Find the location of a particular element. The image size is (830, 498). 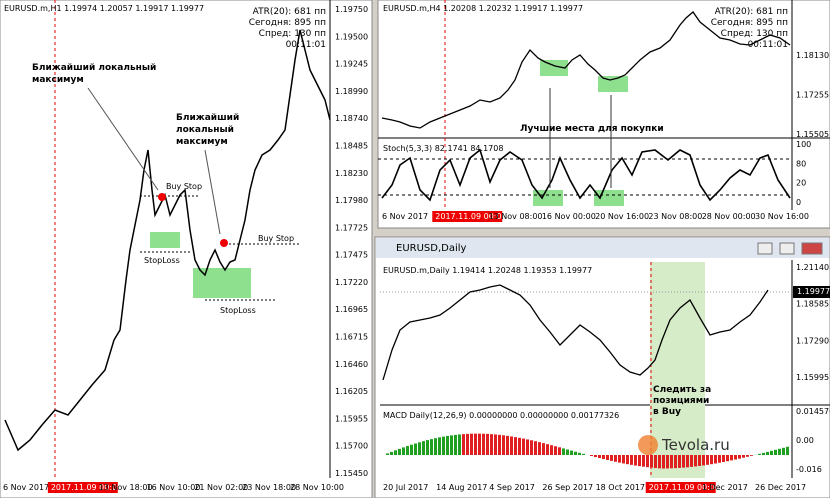

annotation: позициями is located at coordinates (681, 401).